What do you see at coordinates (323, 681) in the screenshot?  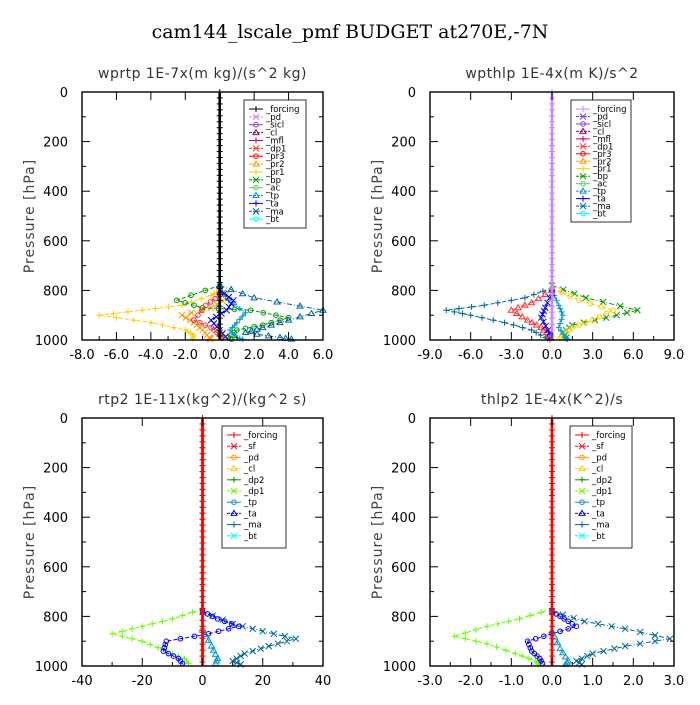 I see `x-tick-label: 40` at bounding box center [323, 681].